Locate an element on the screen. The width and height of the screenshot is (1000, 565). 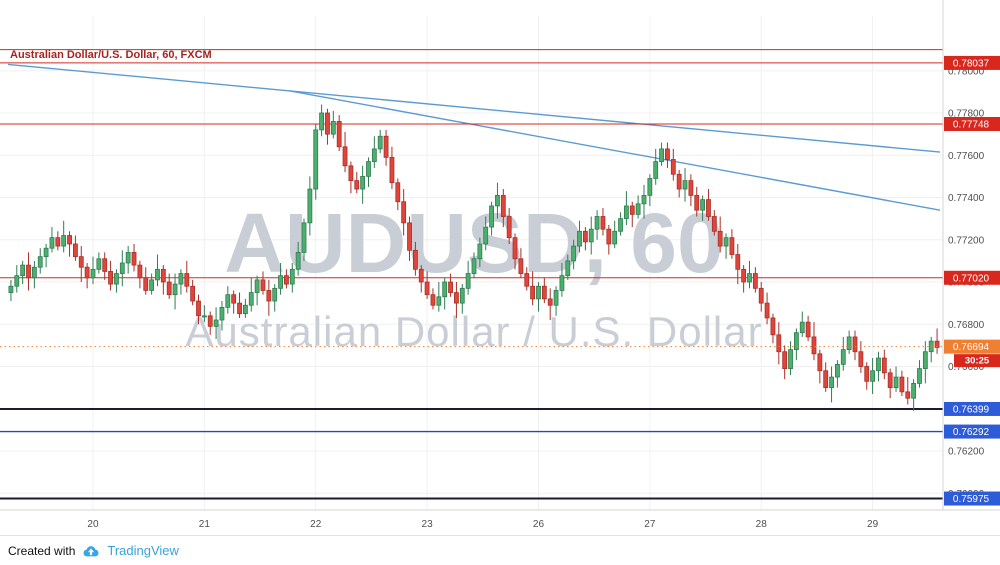
tradingview-brand-link: TradingView is located at coordinates (143, 550).